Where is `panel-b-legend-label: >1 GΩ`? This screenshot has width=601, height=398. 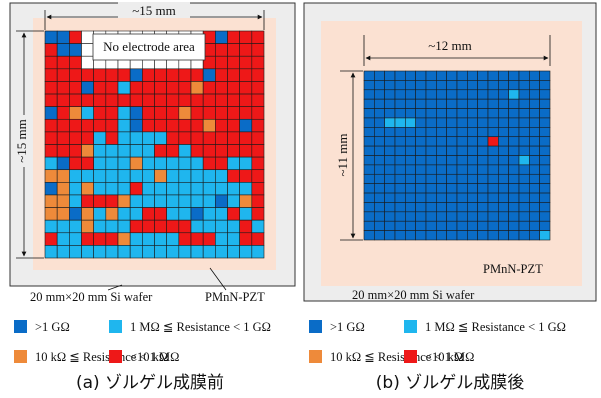 panel-b-legend-label: >1 GΩ is located at coordinates (347, 327).